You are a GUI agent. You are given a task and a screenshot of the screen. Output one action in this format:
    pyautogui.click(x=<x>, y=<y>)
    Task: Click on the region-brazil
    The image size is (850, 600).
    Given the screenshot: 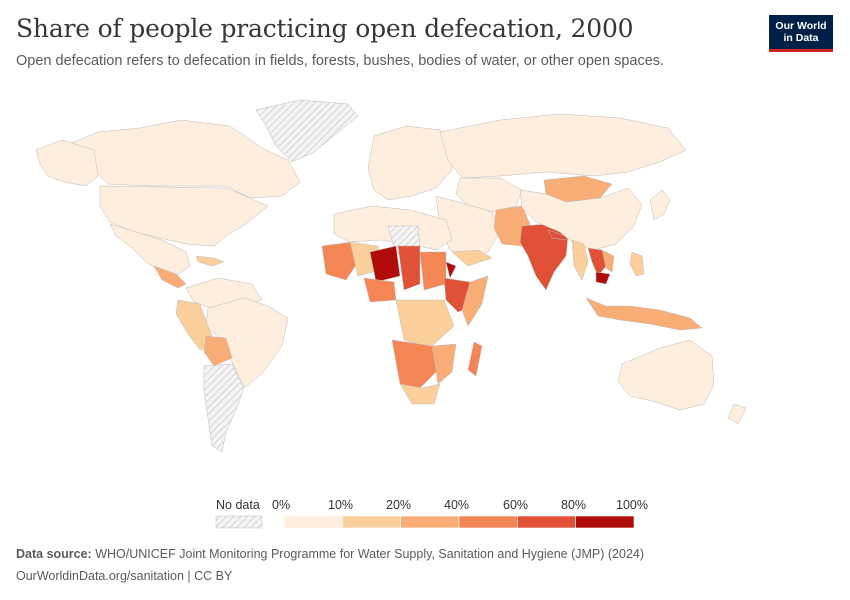 What is the action you would take?
    pyautogui.click(x=247, y=343)
    